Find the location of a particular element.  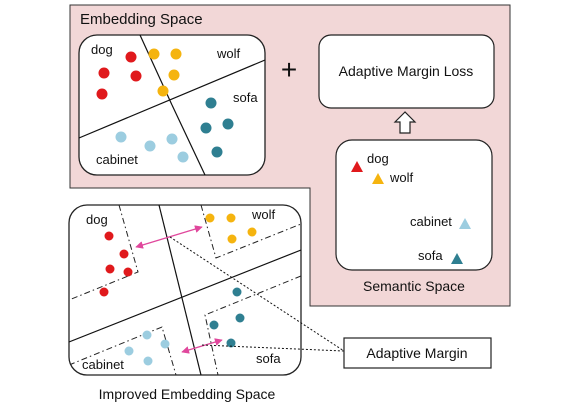

margin-arrow-bottom is located at coordinates (202, 346).